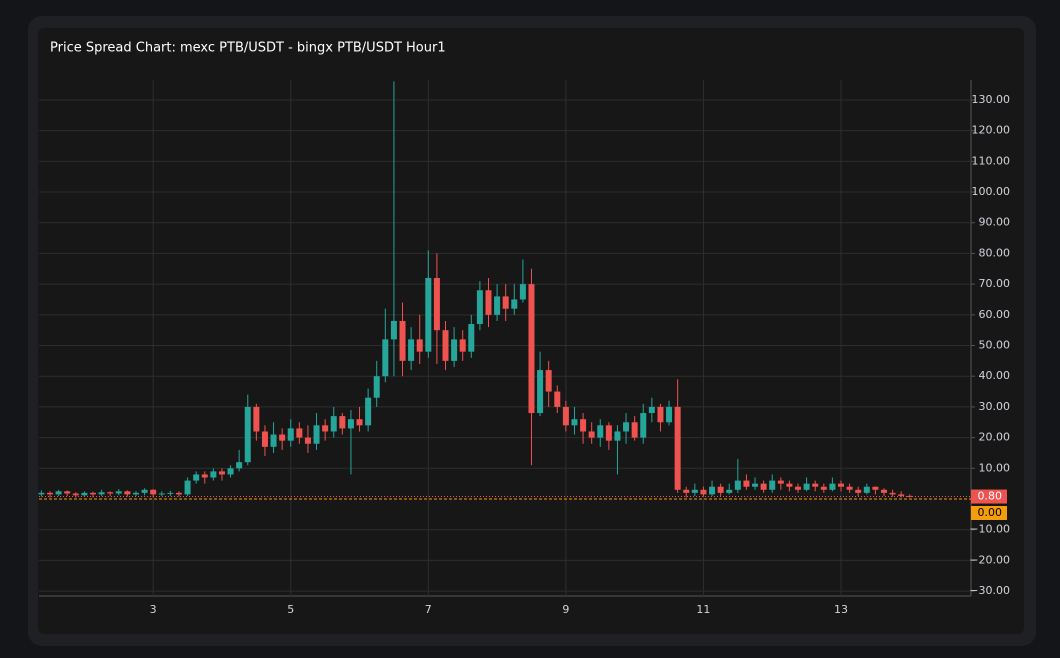  What do you see at coordinates (991, 160) in the screenshot?
I see `y-tick-label: 110.00` at bounding box center [991, 160].